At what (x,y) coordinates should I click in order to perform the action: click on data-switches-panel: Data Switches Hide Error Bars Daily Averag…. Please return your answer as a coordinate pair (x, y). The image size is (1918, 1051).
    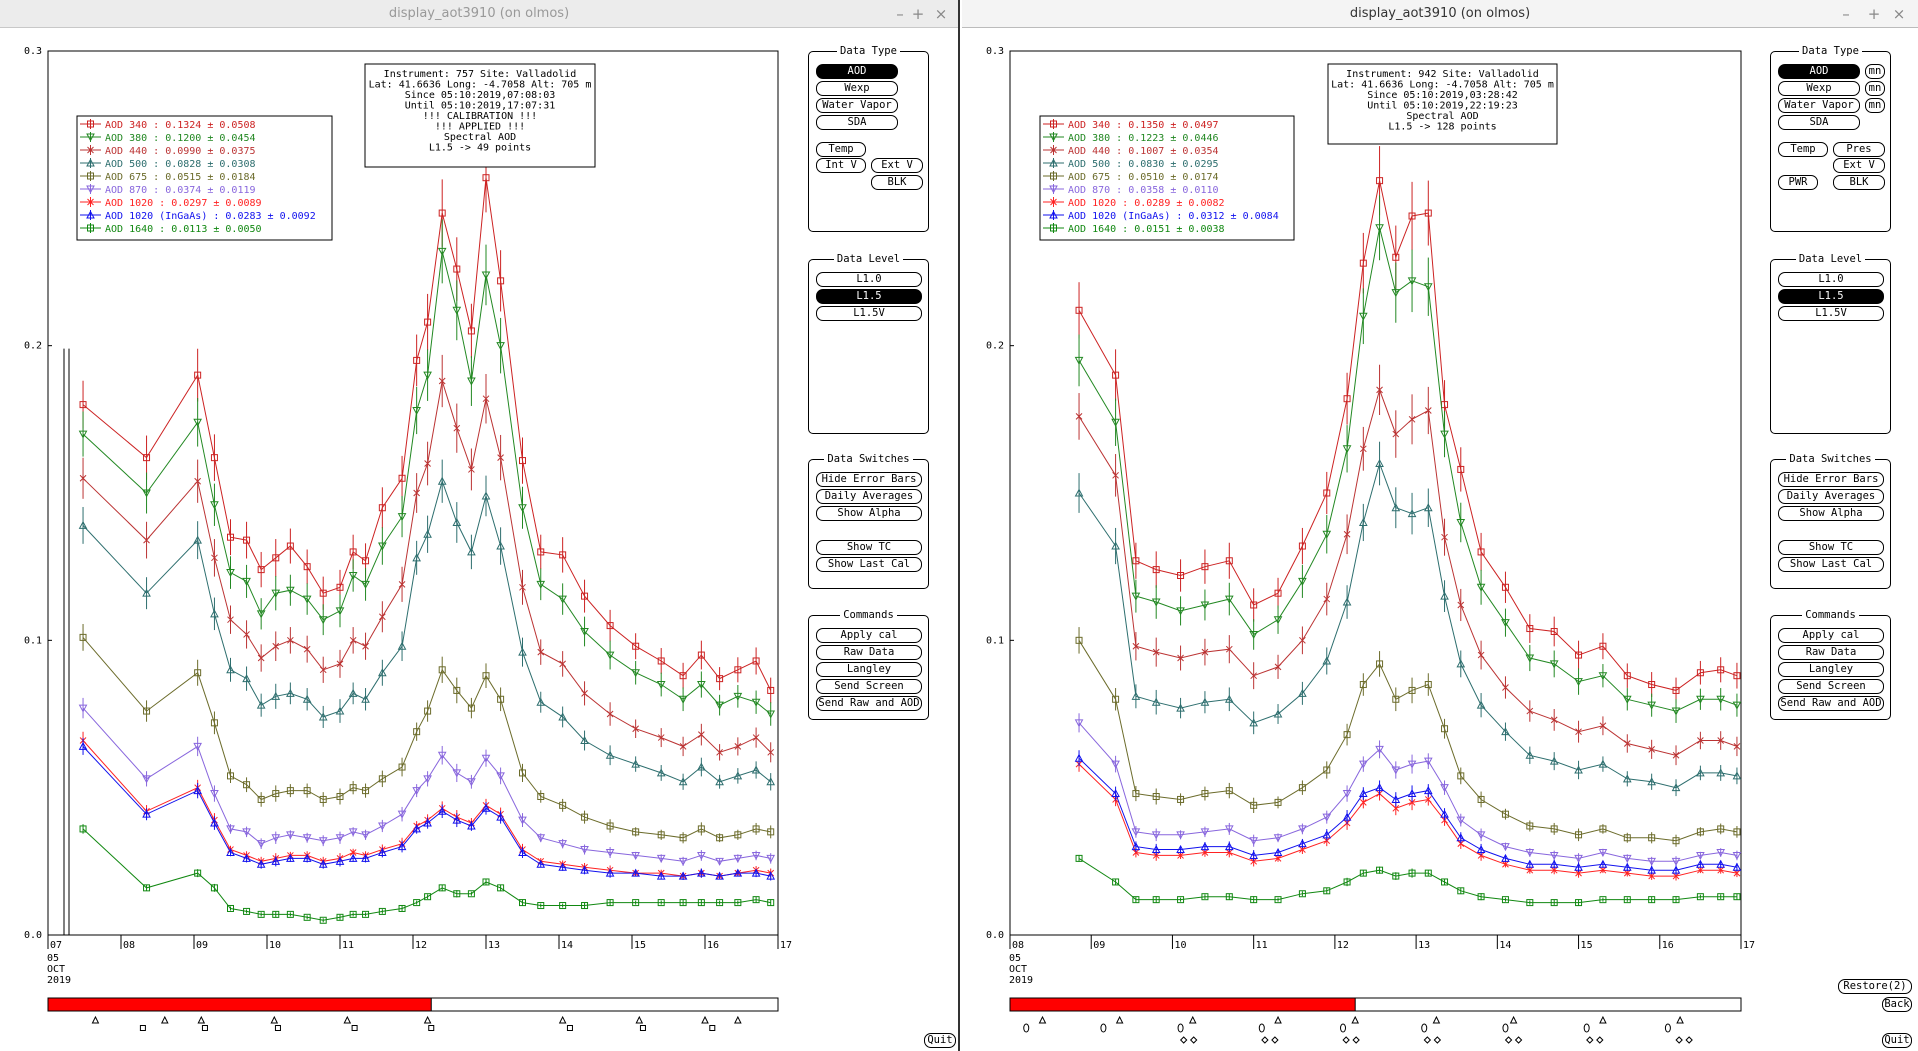
    Looking at the image, I should click on (868, 521).